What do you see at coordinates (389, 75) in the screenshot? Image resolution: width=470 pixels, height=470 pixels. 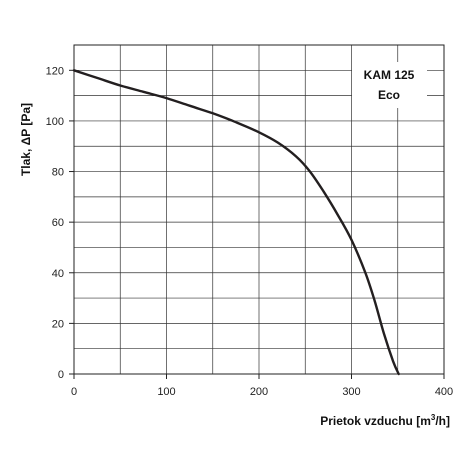 I see `annotation-model: KAM 125` at bounding box center [389, 75].